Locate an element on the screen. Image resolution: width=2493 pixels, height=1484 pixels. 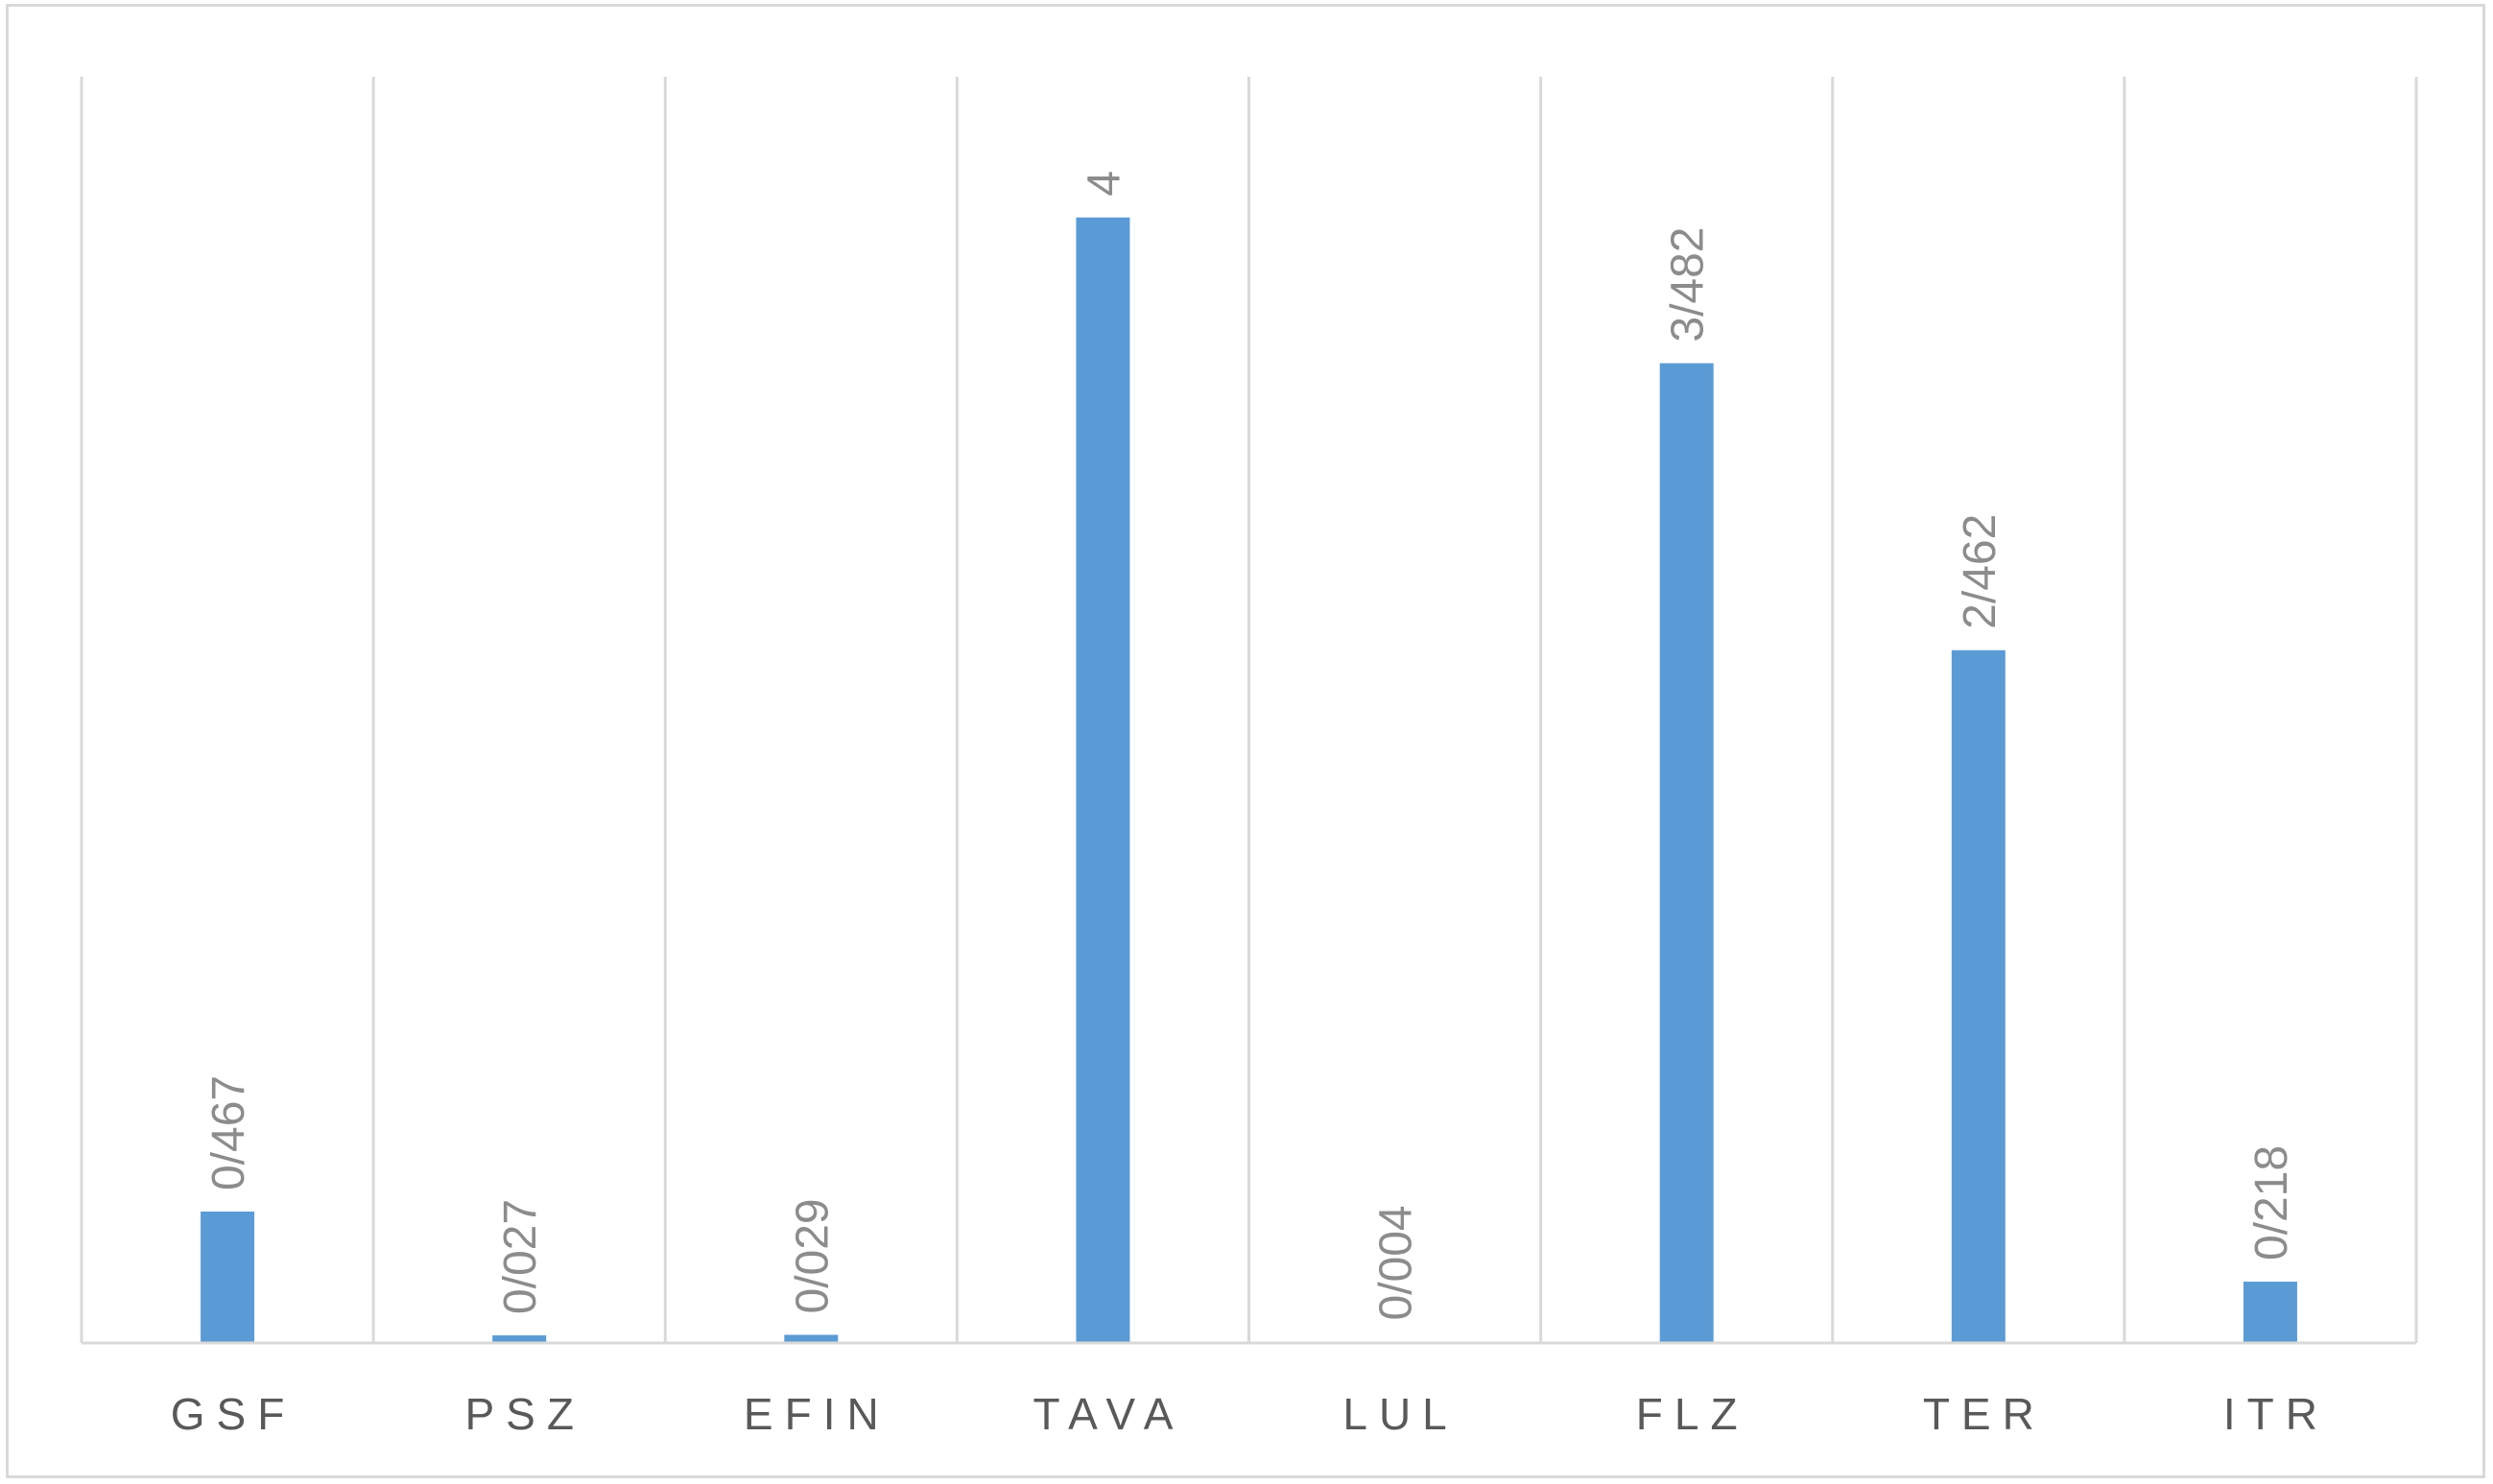
data-label-itr: 0/218 is located at coordinates (2271, 1202).